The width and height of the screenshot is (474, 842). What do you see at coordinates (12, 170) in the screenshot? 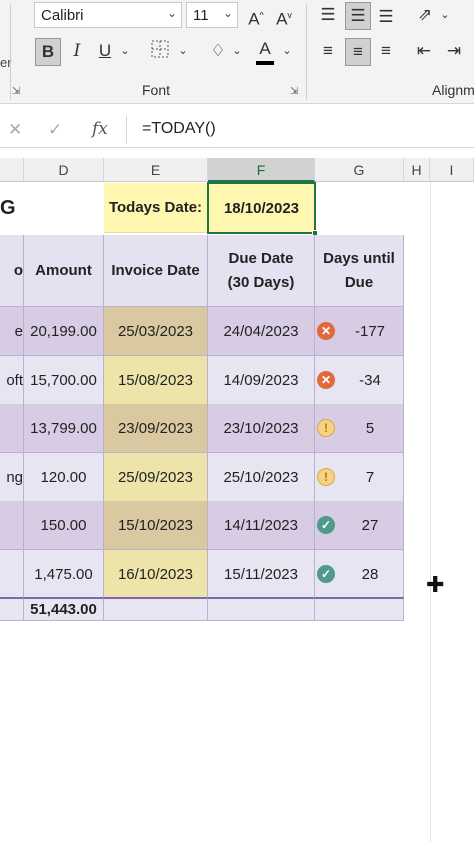
I see `column-header-c` at bounding box center [12, 170].